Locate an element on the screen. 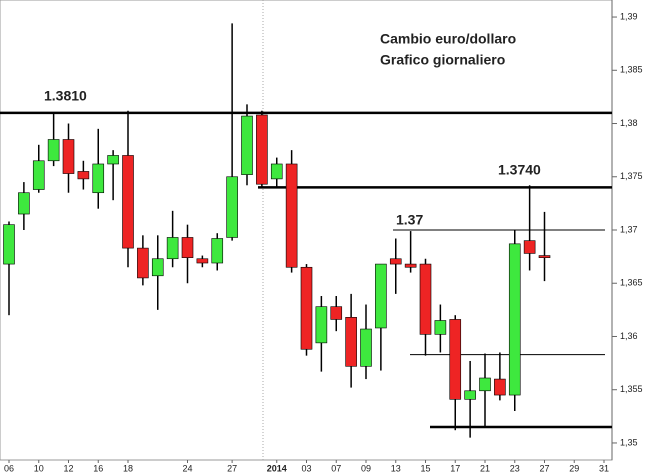  x-tick-label: 10 is located at coordinates (39, 468).